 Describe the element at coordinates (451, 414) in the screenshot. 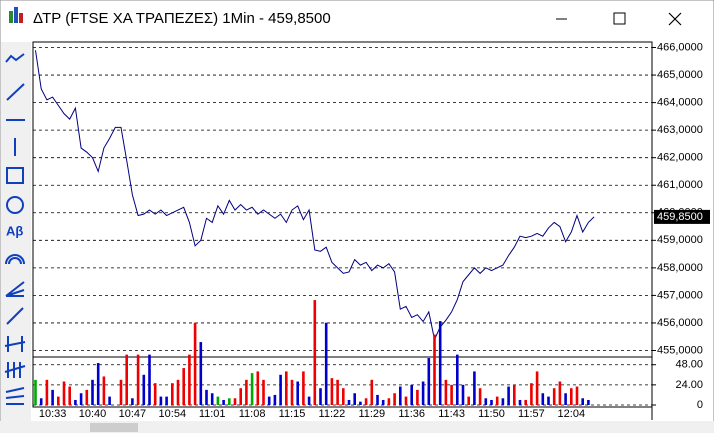

I see `x-tick-label: 11:43` at that location.